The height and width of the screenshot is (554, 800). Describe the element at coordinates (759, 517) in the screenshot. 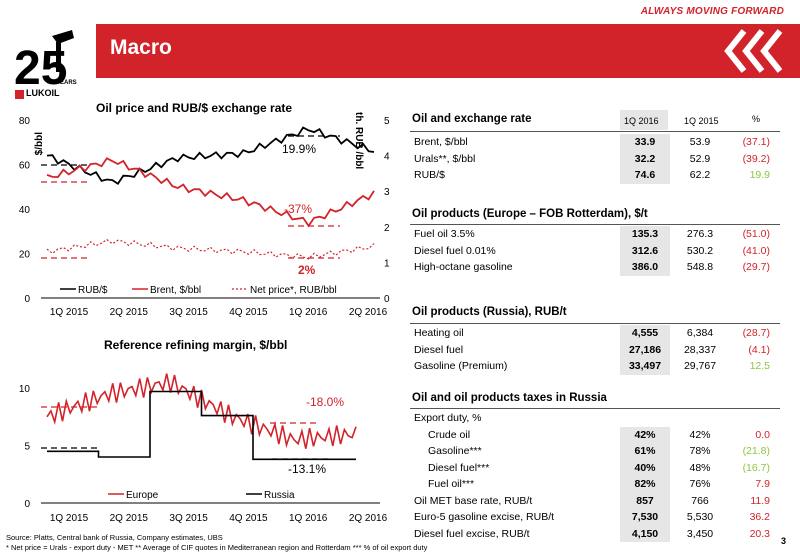

I see `value-pct-change: 36.2` at that location.